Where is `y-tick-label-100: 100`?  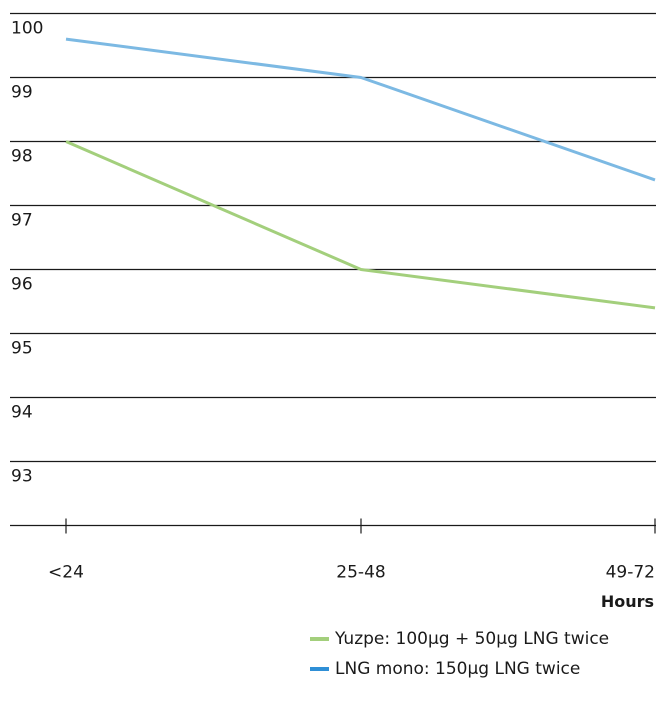 y-tick-label-100: 100 is located at coordinates (27, 29).